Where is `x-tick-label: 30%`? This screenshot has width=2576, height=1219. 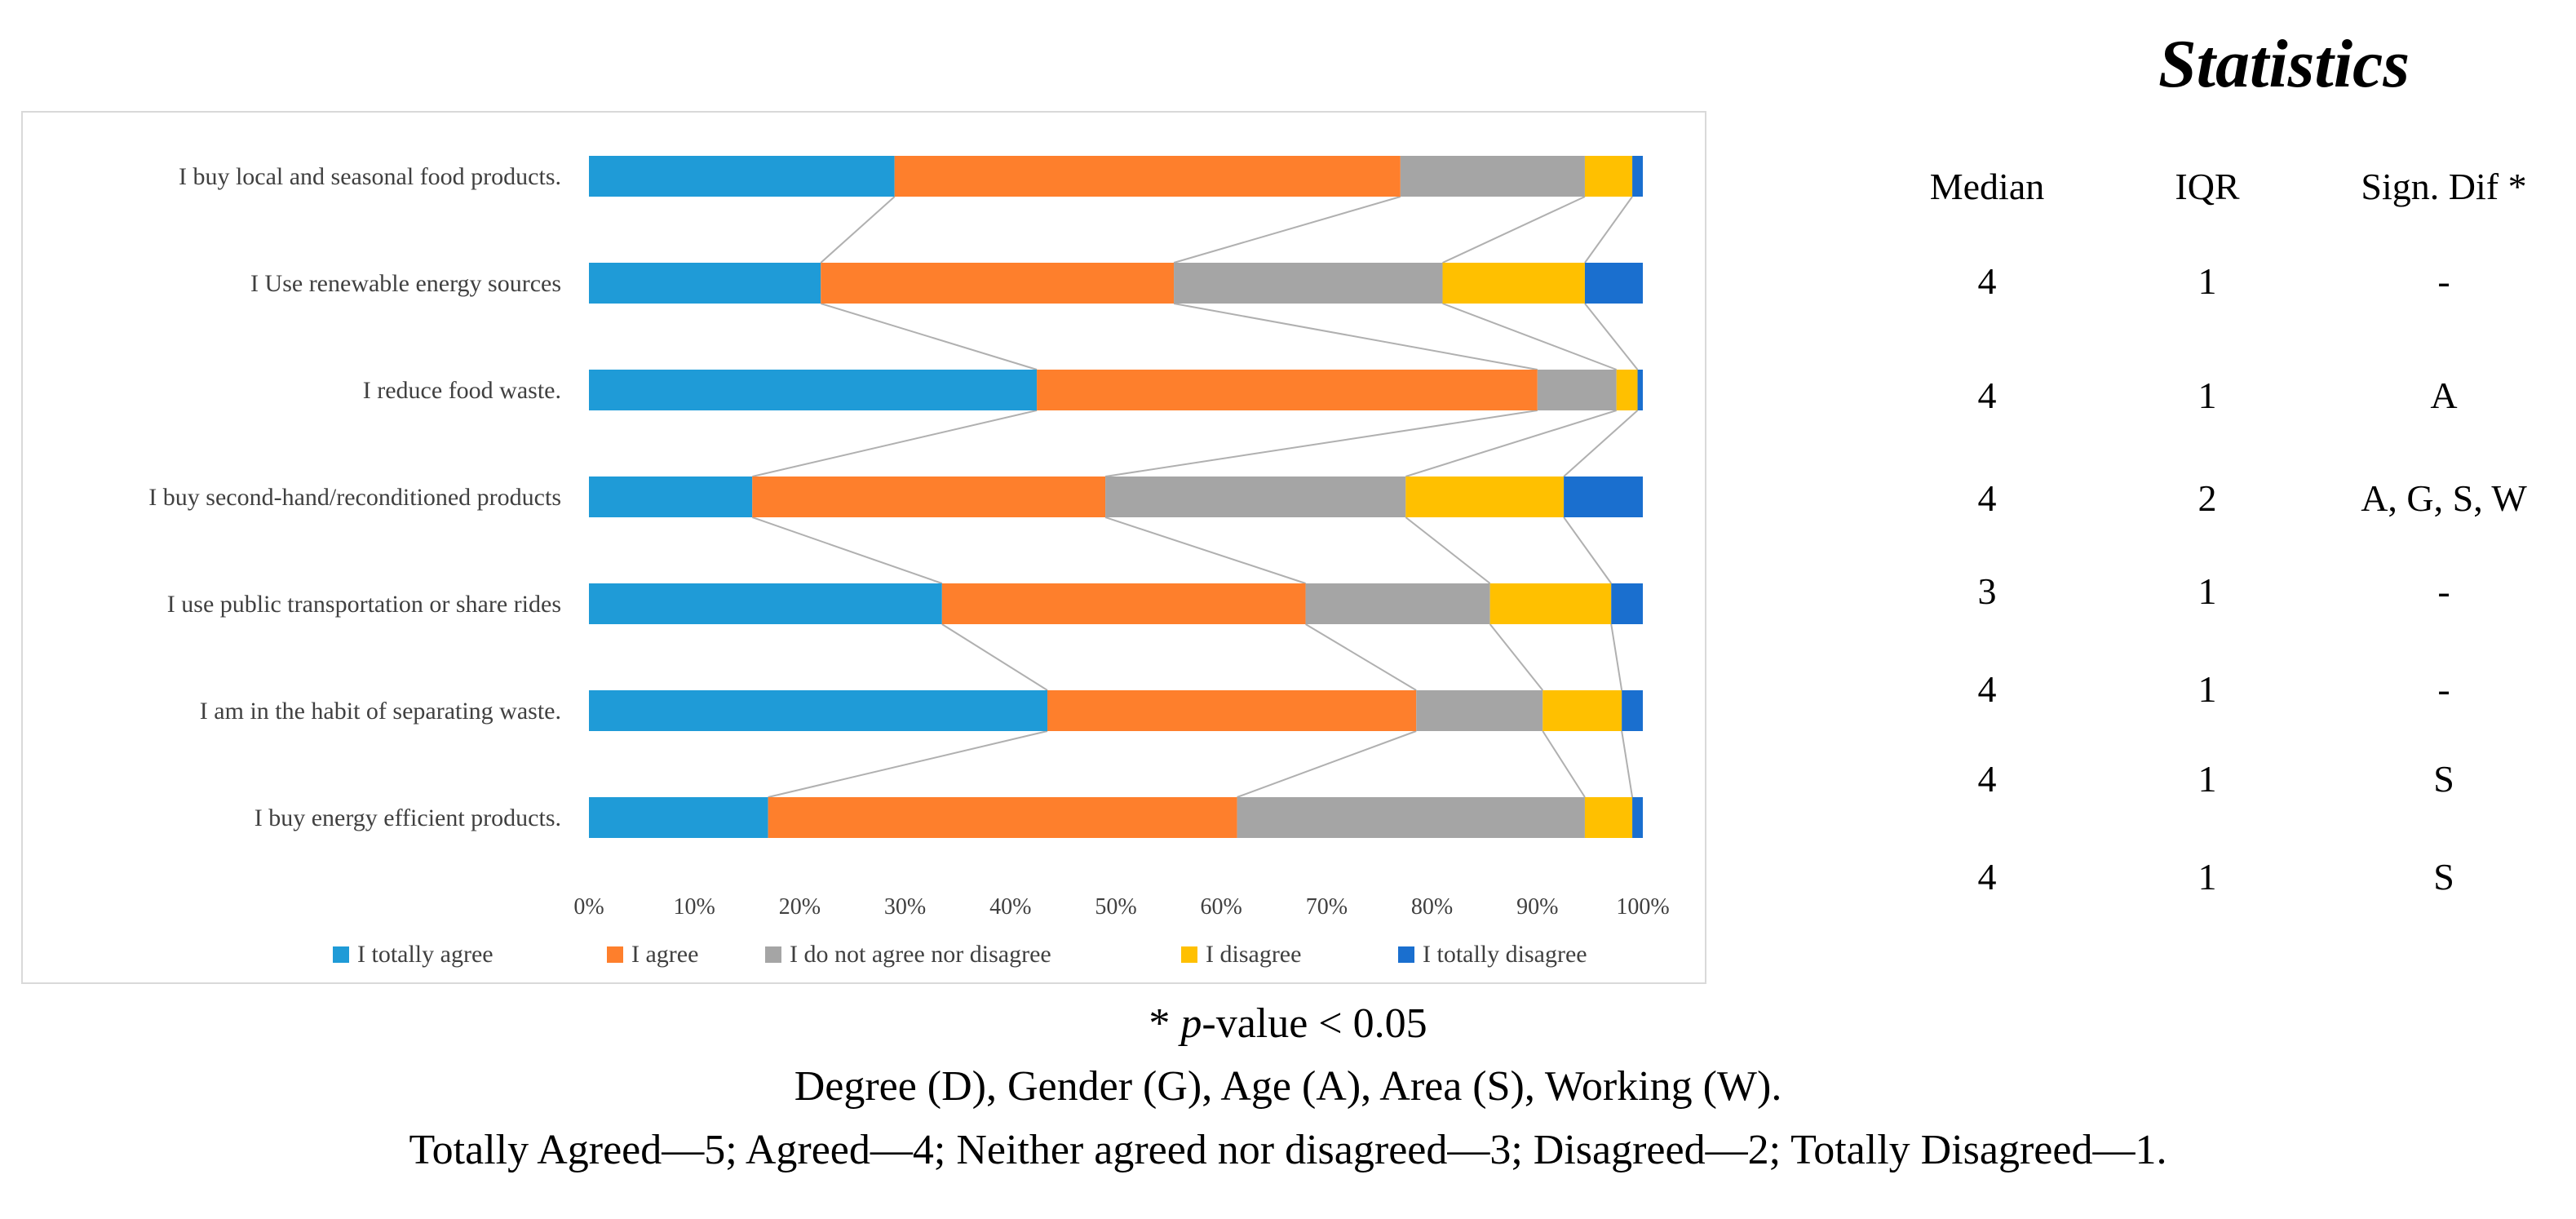 x-tick-label: 30% is located at coordinates (905, 907).